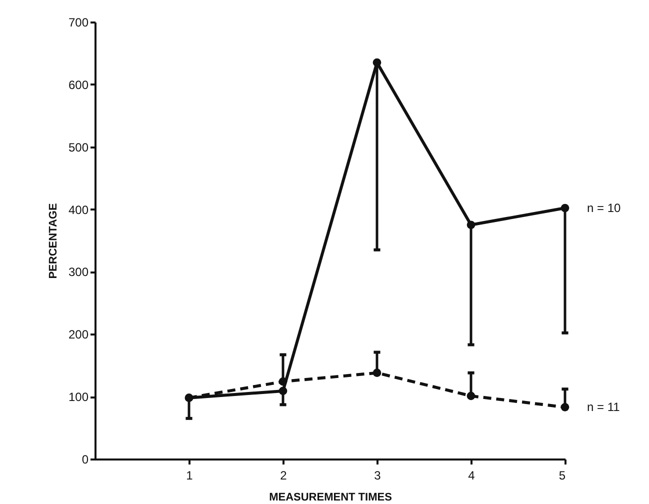 The image size is (649, 504). I want to click on x-tick-label: 5, so click(562, 475).